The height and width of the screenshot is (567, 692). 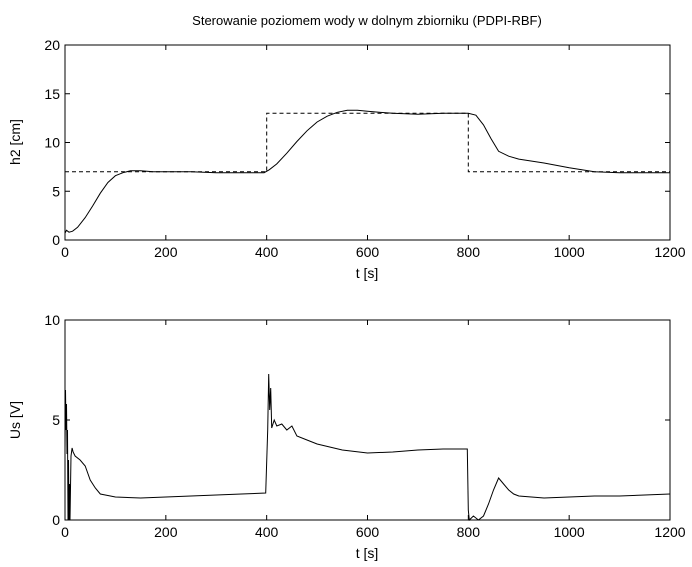 What do you see at coordinates (56, 520) in the screenshot?
I see `plot-us-ytick-label: 0` at bounding box center [56, 520].